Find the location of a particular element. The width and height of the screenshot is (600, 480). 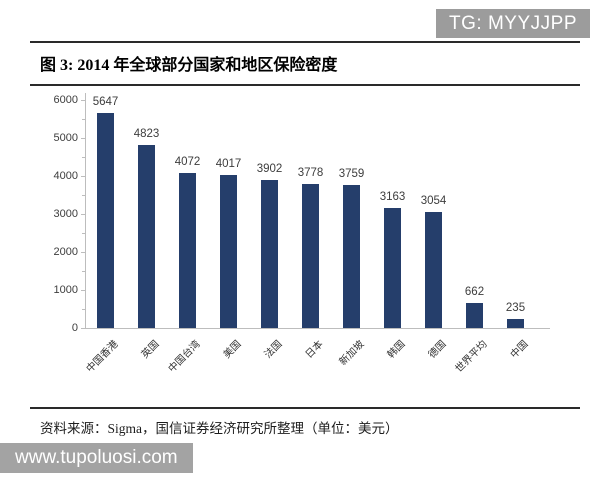

telegram-badge: TG: MYYJJPP is located at coordinates (513, 23).